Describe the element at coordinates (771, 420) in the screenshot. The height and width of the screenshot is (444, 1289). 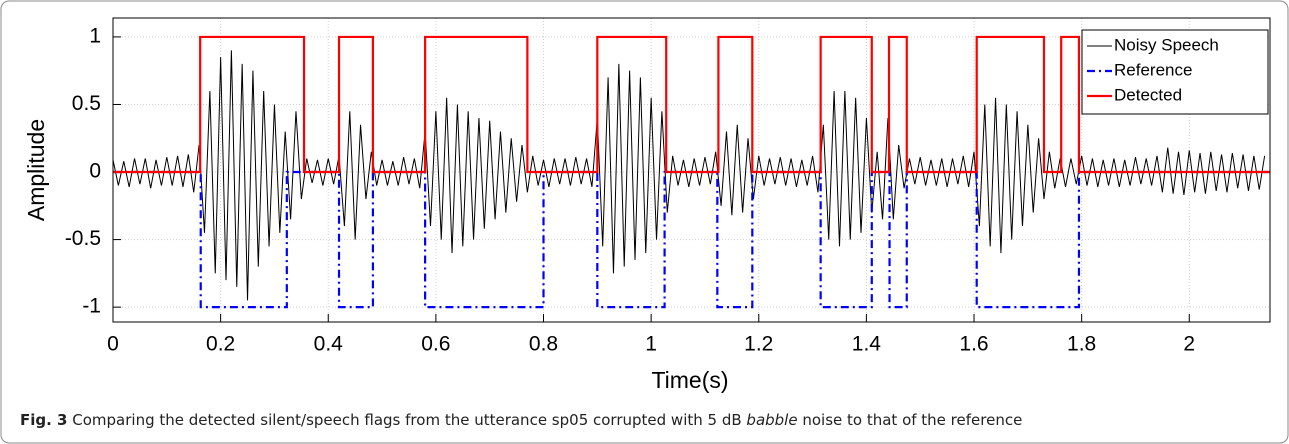
I see `caption-text: babble` at that location.